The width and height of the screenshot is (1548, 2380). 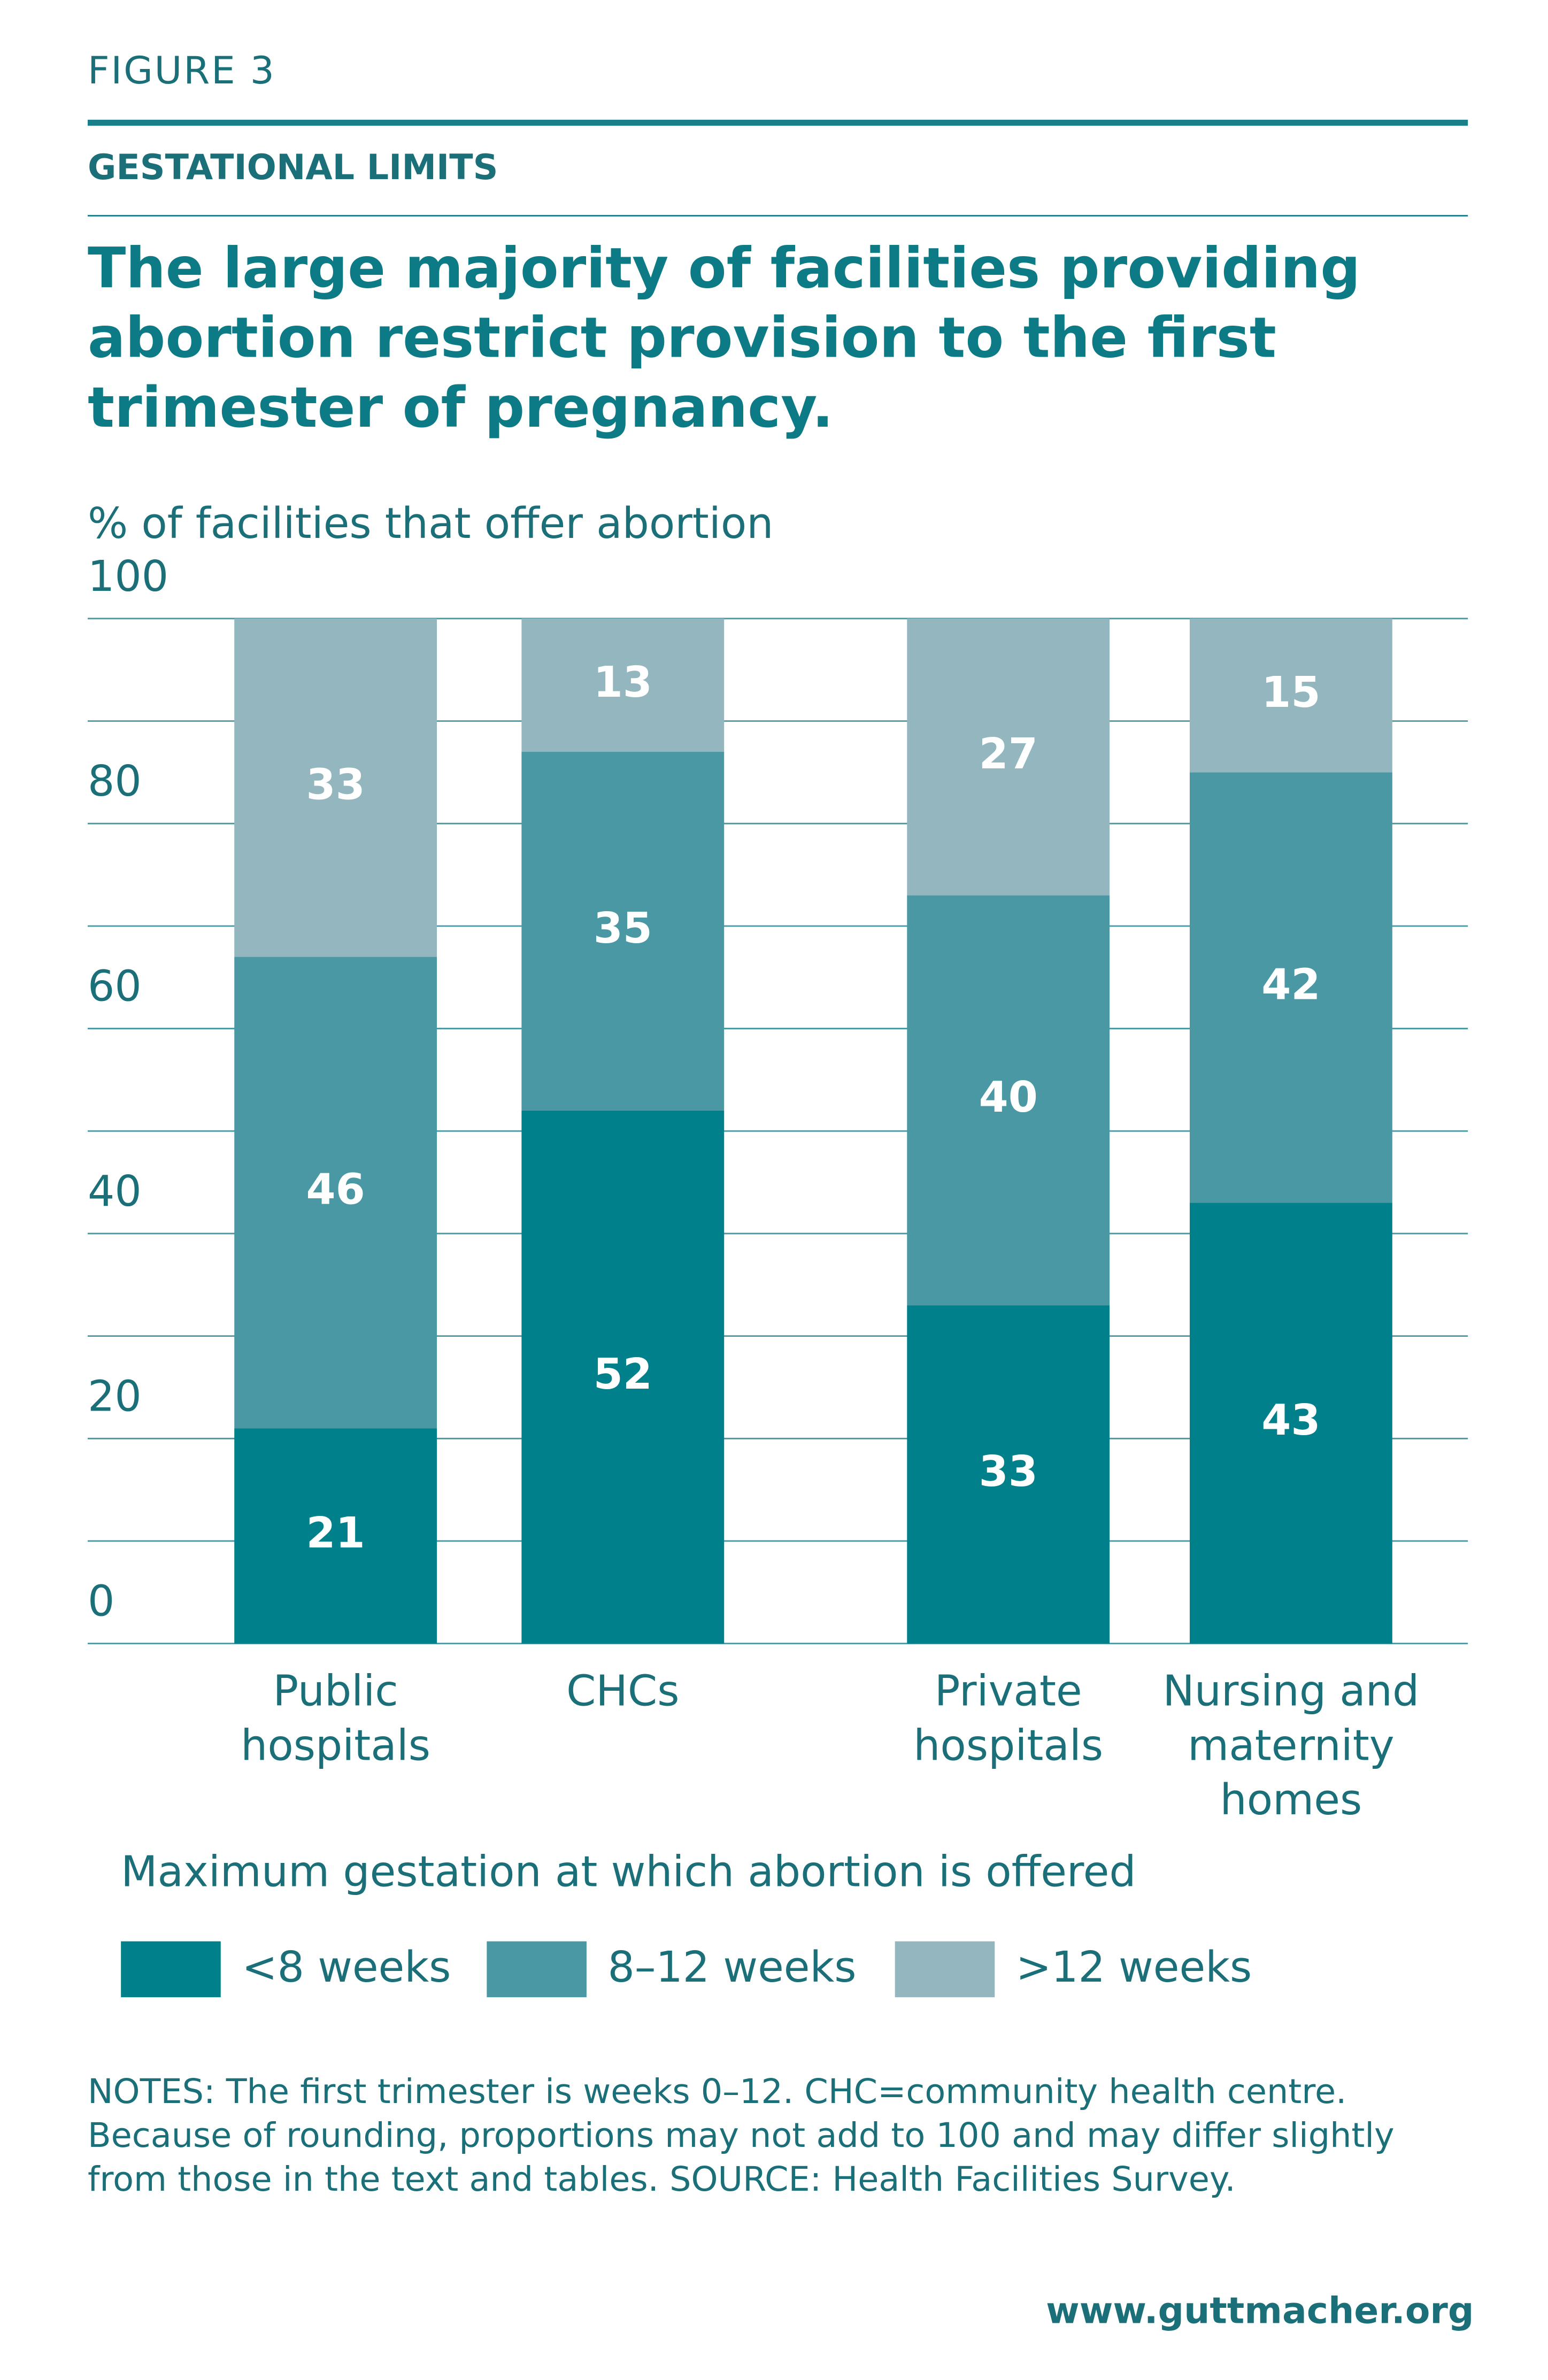 What do you see at coordinates (293, 168) in the screenshot?
I see `section: GESTATIONAL LIMITS` at bounding box center [293, 168].